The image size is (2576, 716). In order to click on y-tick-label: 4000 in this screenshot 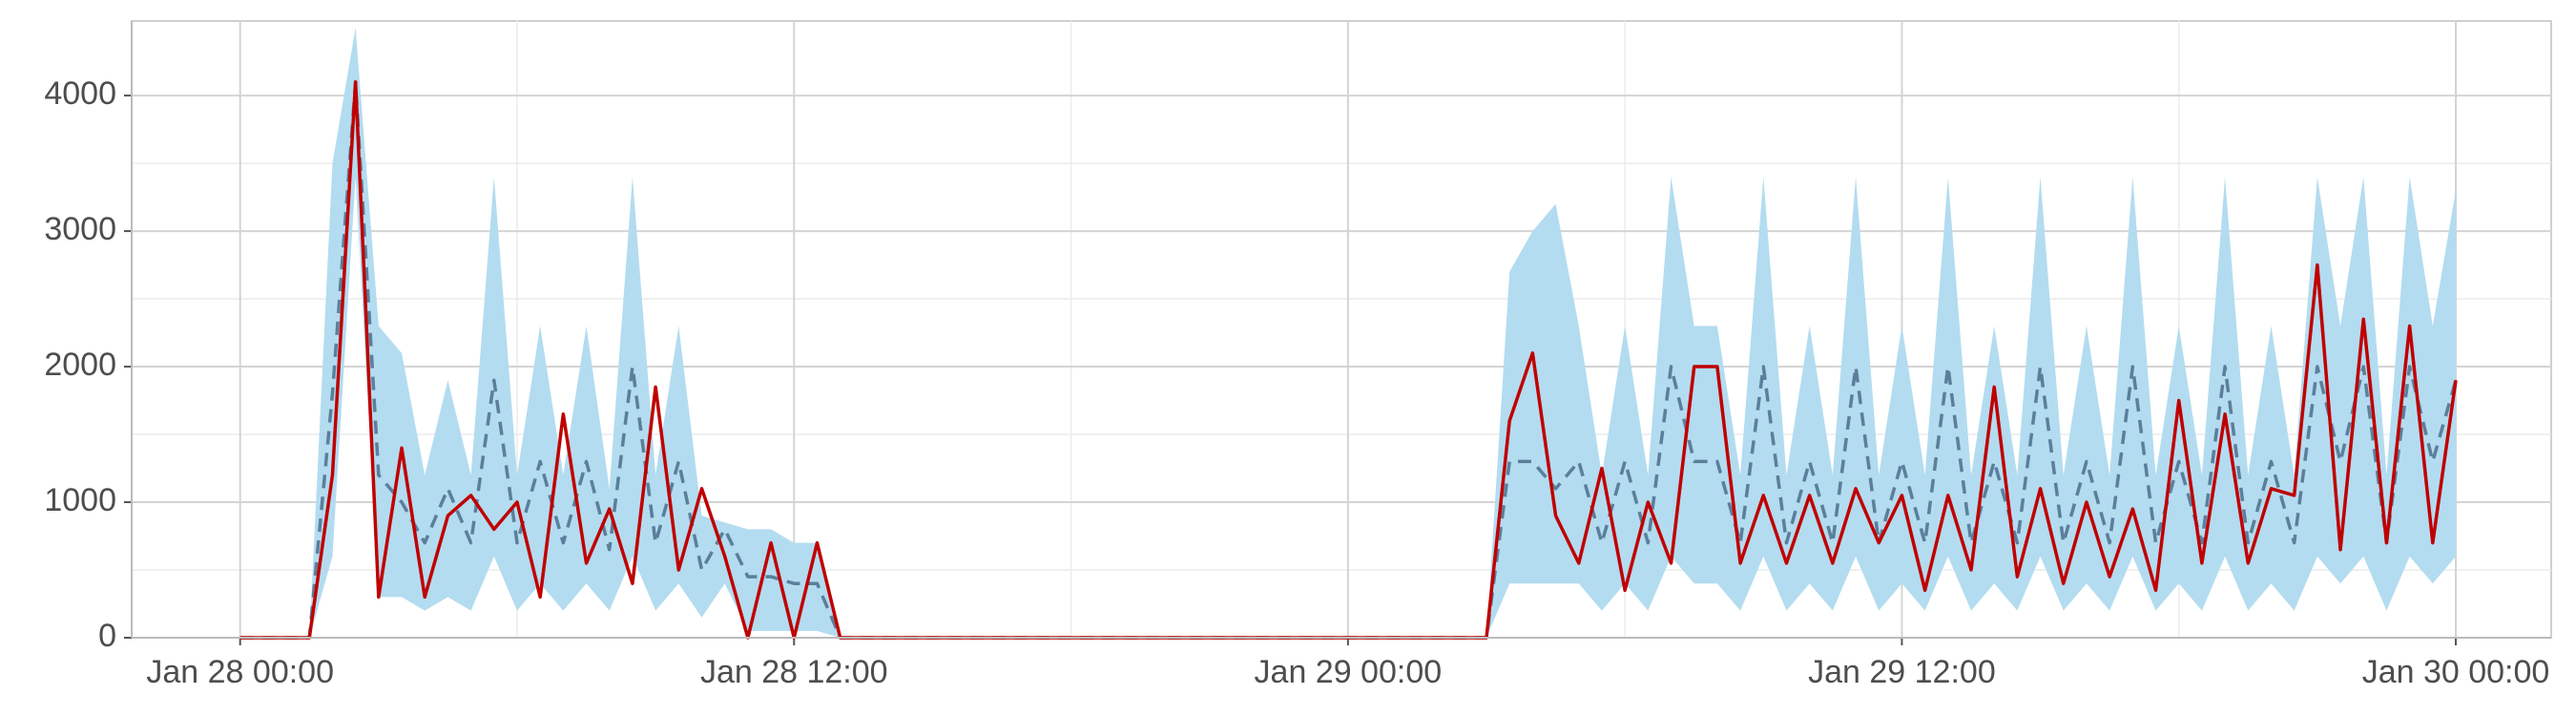, I will do `click(80, 93)`.